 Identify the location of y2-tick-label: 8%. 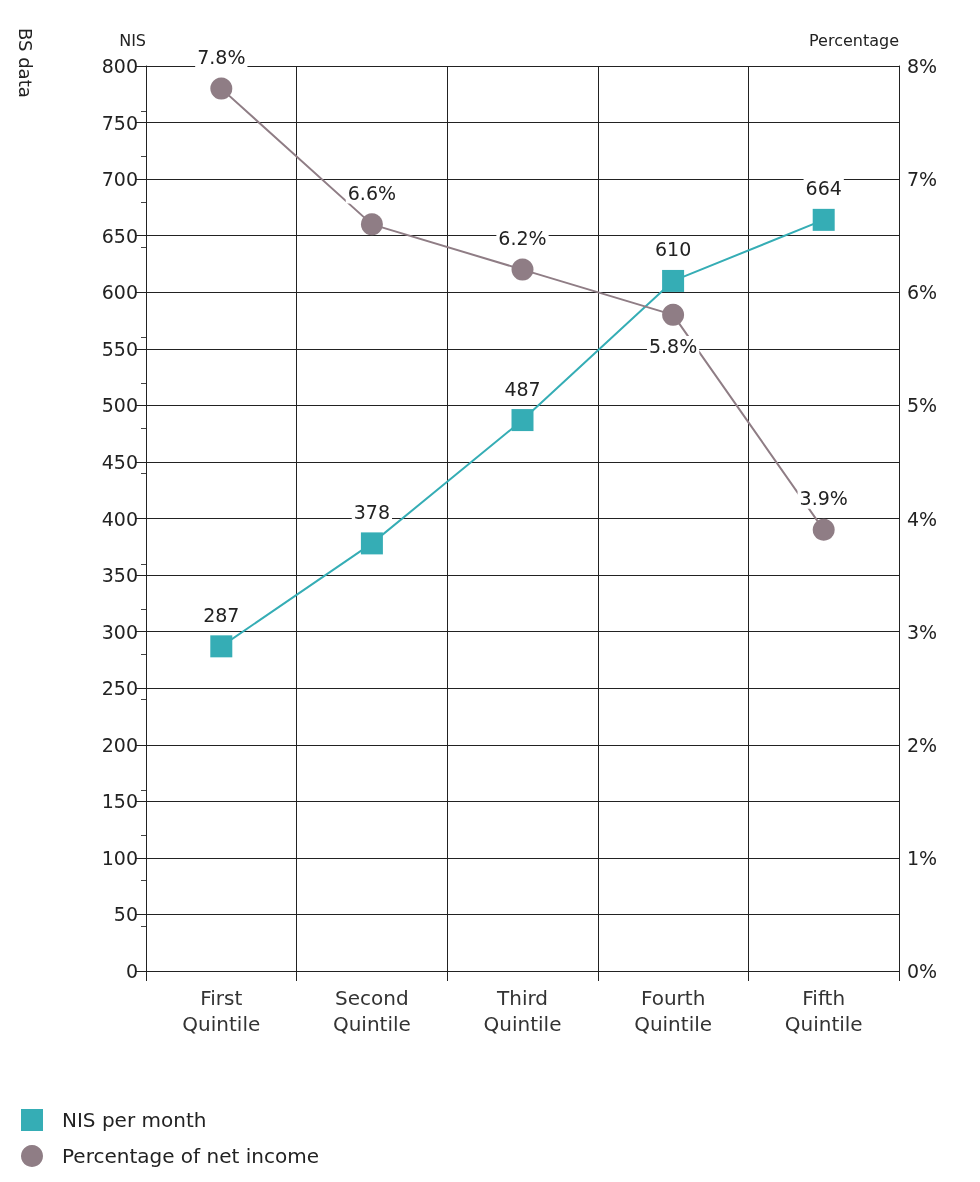
(922, 66).